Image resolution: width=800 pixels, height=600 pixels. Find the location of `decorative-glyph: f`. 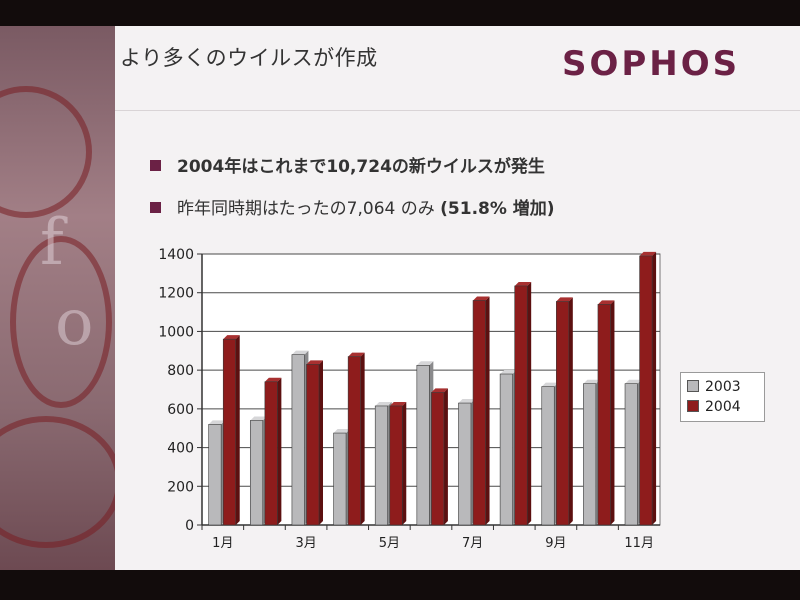

decorative-glyph: f is located at coordinates (52, 243).